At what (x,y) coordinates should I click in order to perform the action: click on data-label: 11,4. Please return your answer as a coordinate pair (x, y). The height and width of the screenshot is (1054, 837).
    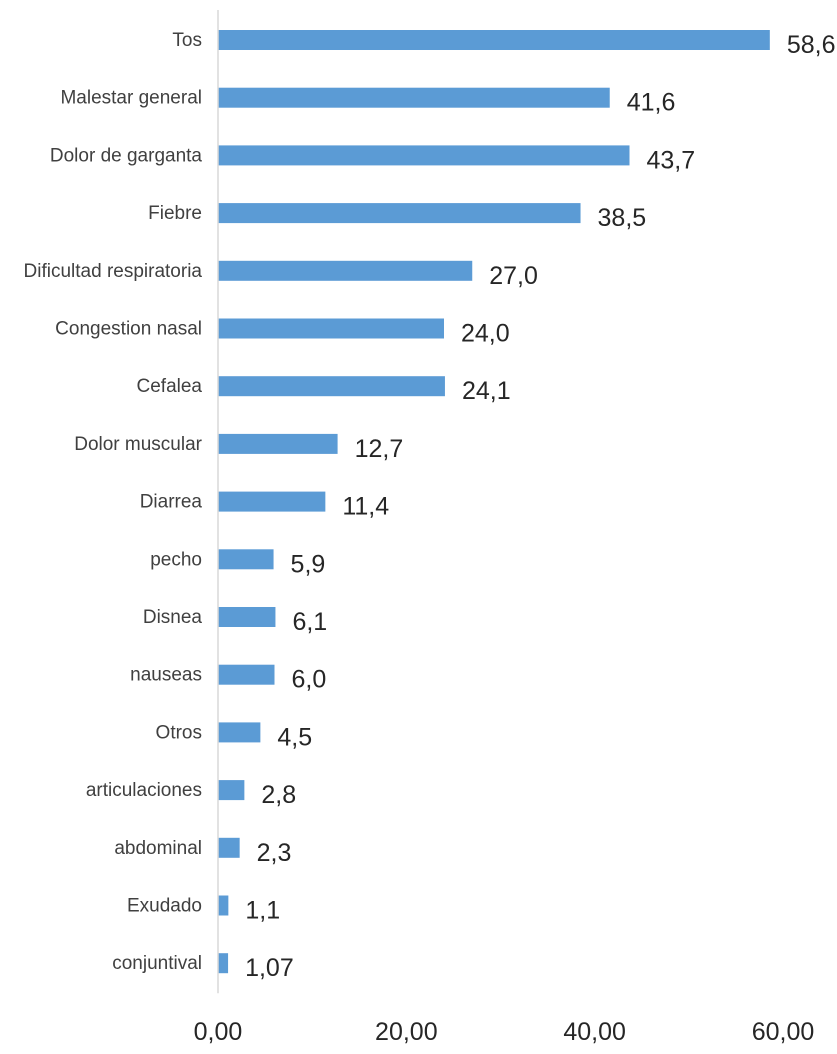
    Looking at the image, I should click on (365, 507).